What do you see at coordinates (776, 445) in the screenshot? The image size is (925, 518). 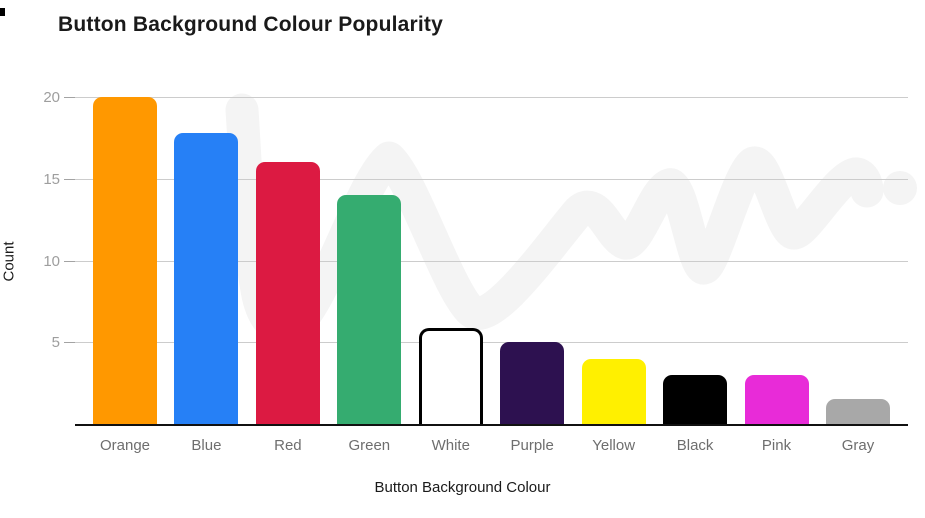 I see `category-label-pink: Pink` at bounding box center [776, 445].